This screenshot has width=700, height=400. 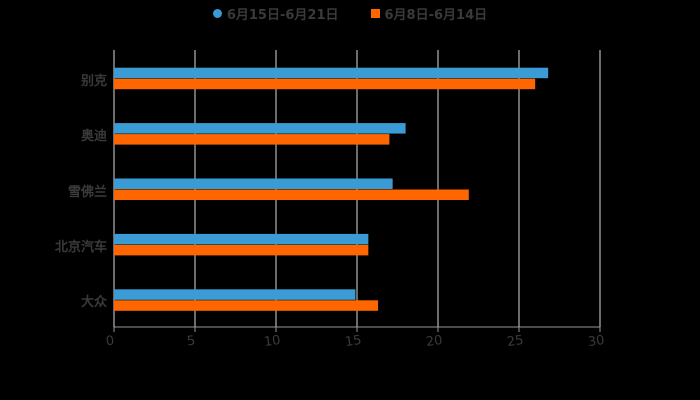 I want to click on circle-marker-icon, so click(x=217, y=13).